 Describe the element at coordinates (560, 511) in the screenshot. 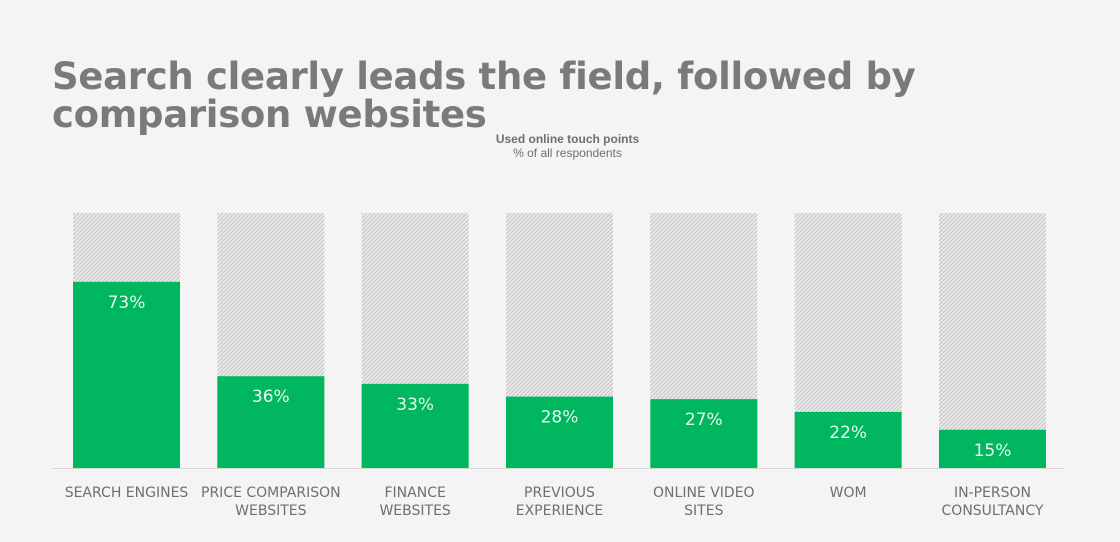

I see `category-label: EXPERIENCE` at that location.